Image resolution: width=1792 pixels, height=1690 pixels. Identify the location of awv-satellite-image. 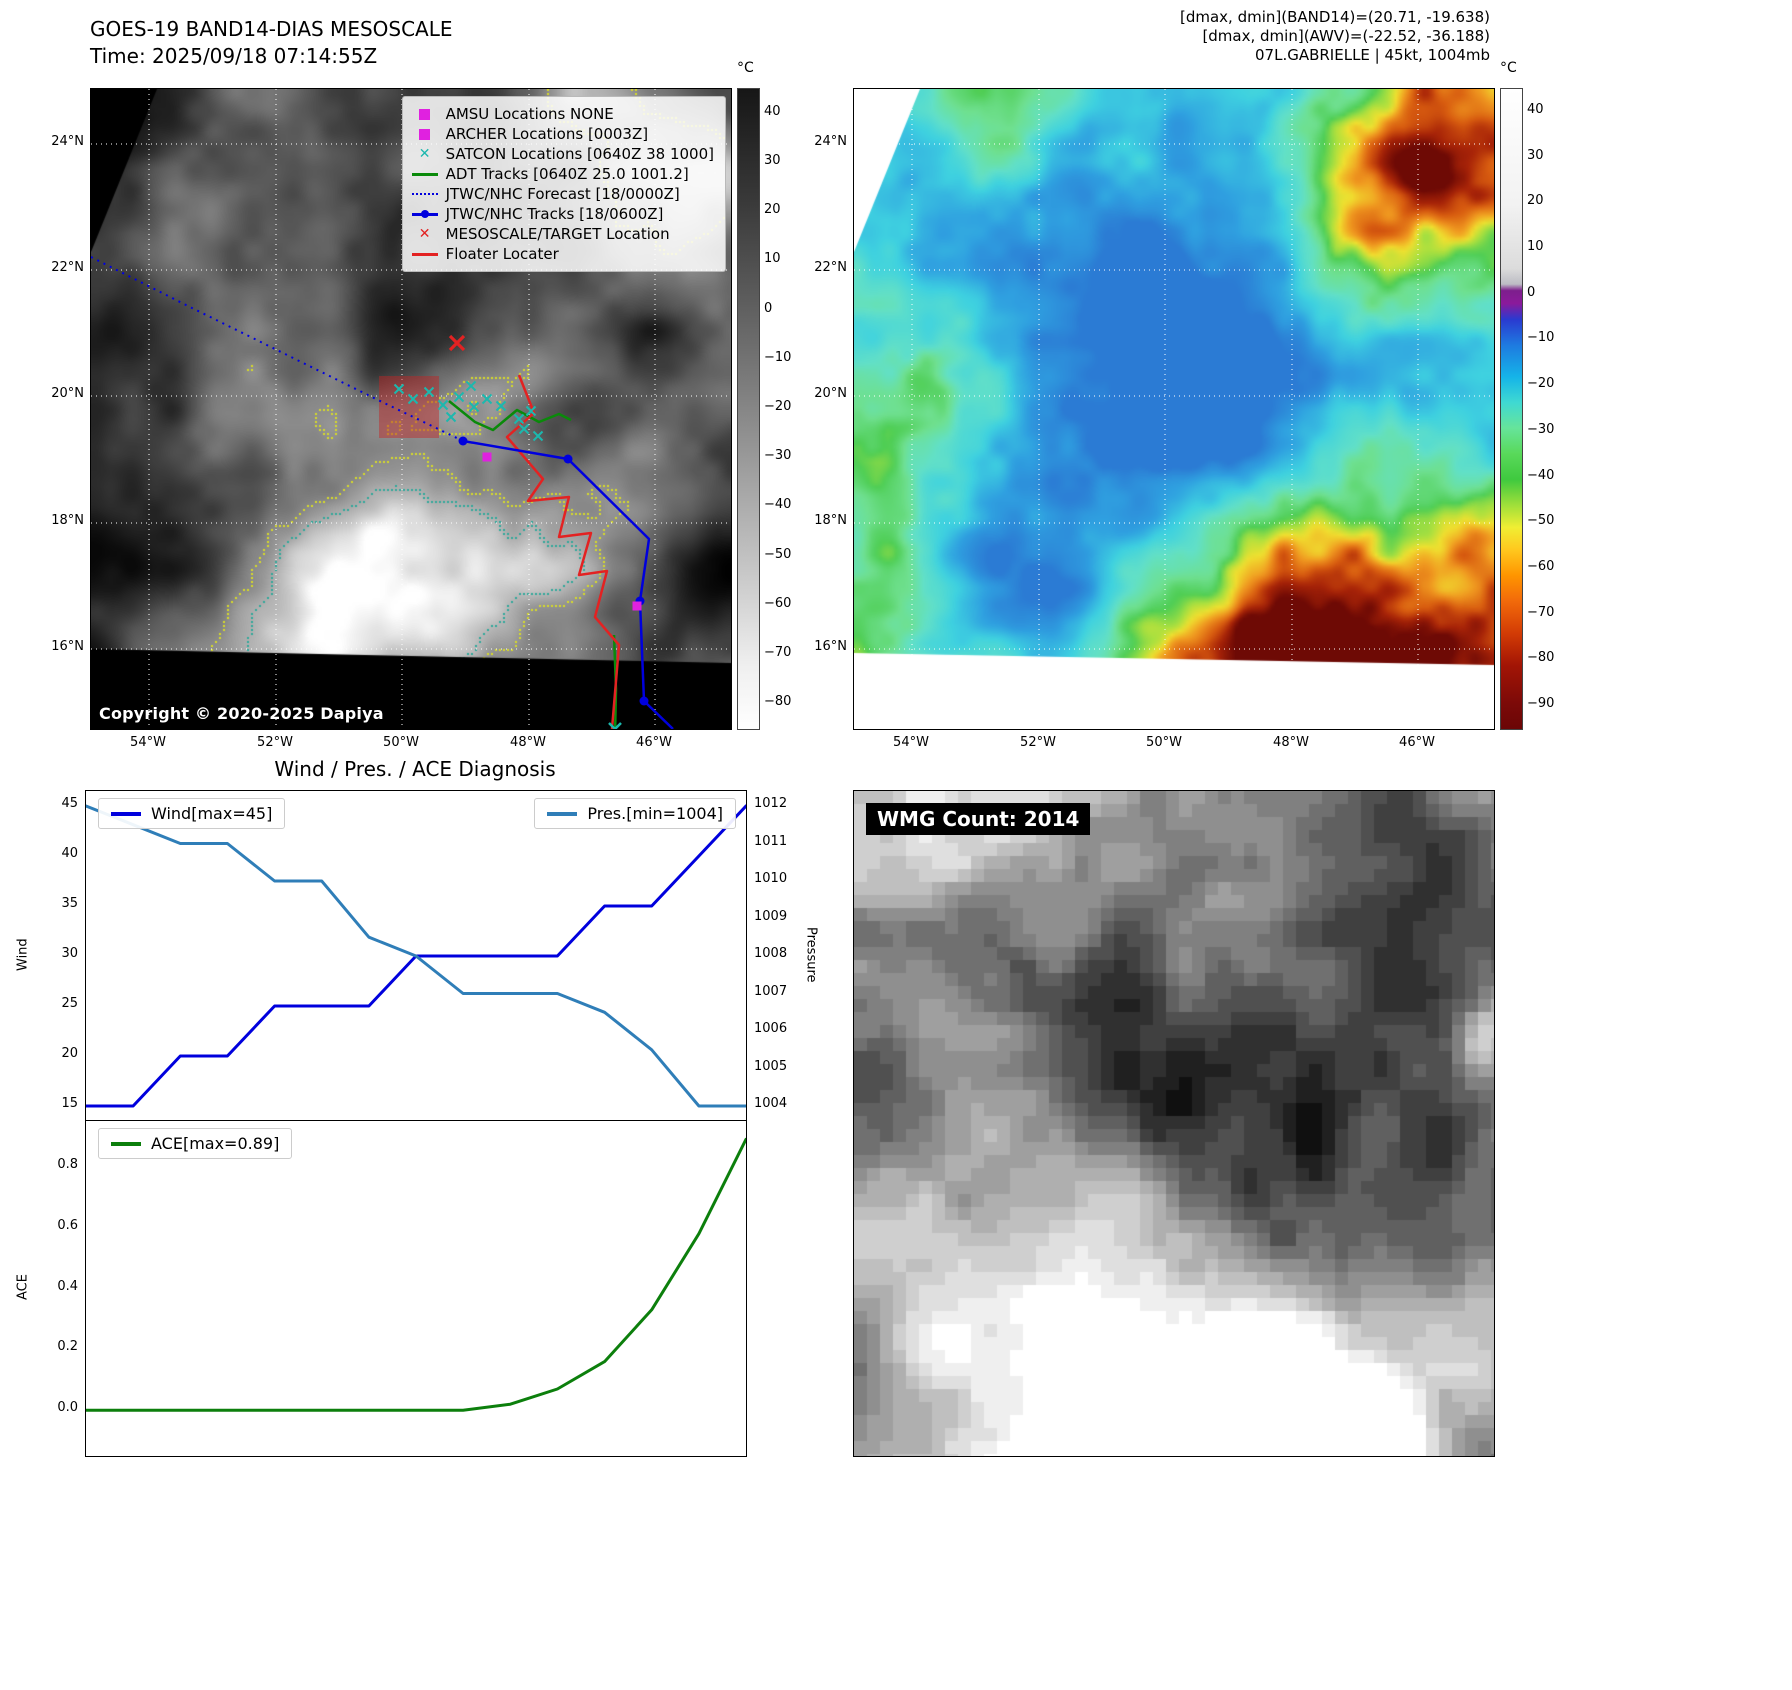
(1174, 409).